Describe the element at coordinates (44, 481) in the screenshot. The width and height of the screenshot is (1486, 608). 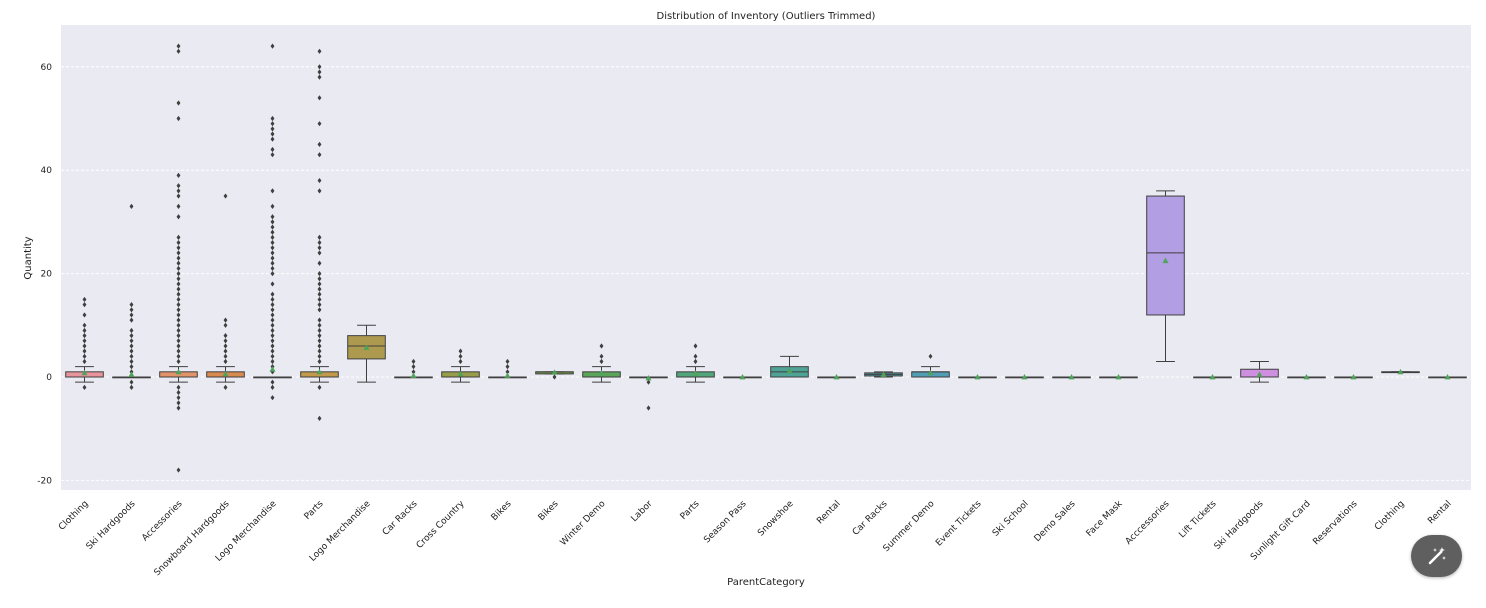
I see `y-tick-label: -20` at that location.